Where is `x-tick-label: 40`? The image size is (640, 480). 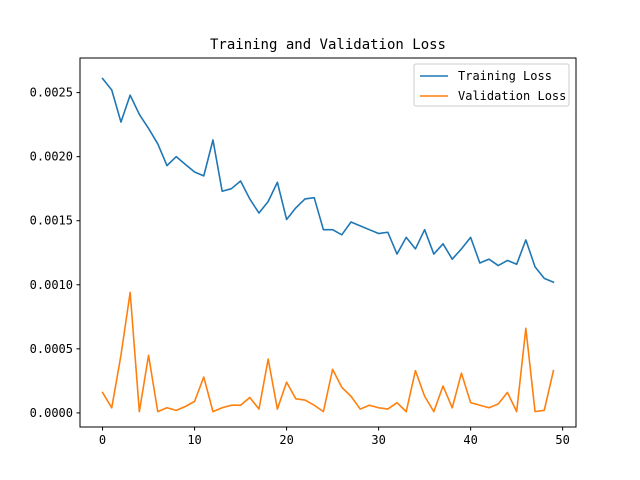
x-tick-label: 40 is located at coordinates (470, 440).